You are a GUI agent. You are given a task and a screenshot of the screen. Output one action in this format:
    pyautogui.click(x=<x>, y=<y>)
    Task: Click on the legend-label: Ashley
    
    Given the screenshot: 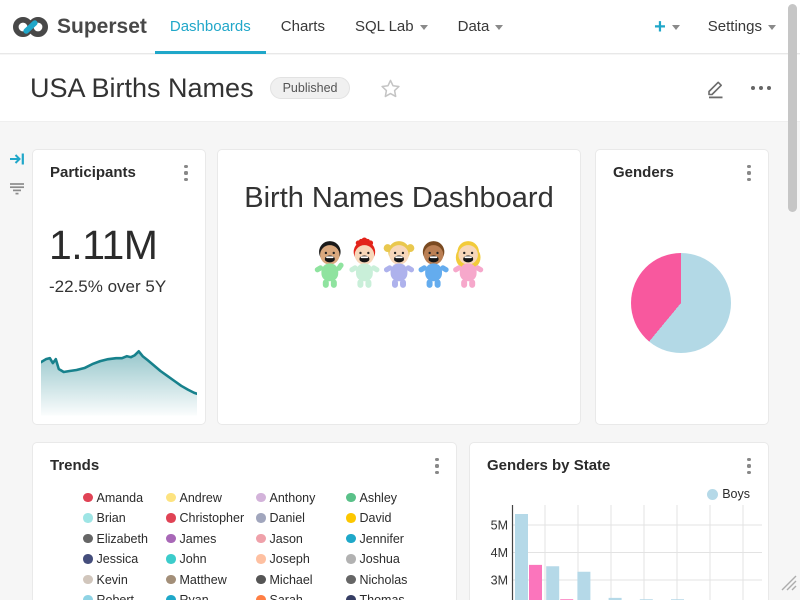 What is the action you would take?
    pyautogui.click(x=378, y=497)
    